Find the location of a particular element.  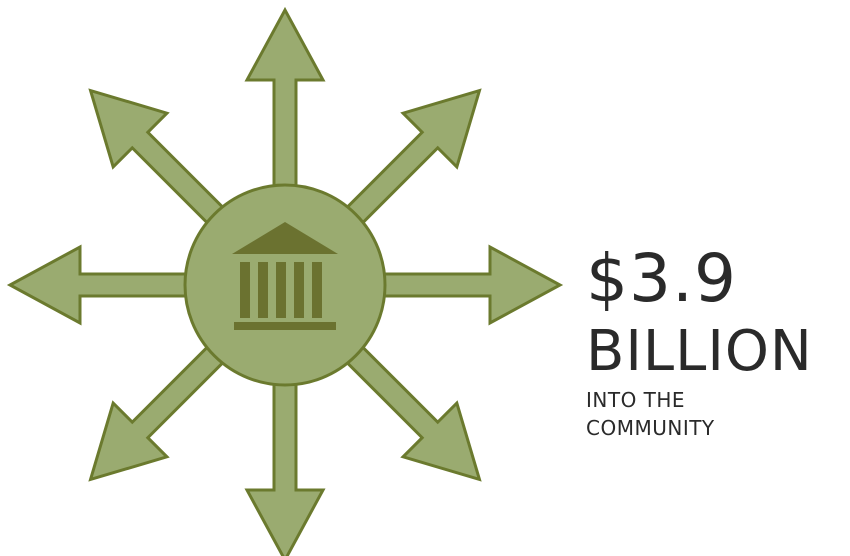

amount-unit: BILLION is located at coordinates (699, 351).